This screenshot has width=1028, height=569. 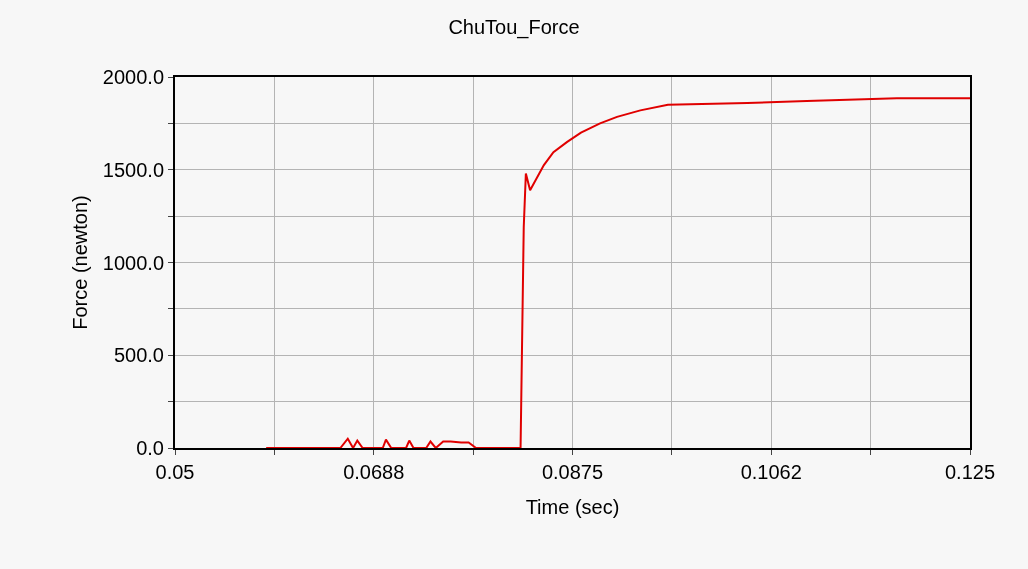 What do you see at coordinates (970, 472) in the screenshot?
I see `x-tick-label: 0.125` at bounding box center [970, 472].